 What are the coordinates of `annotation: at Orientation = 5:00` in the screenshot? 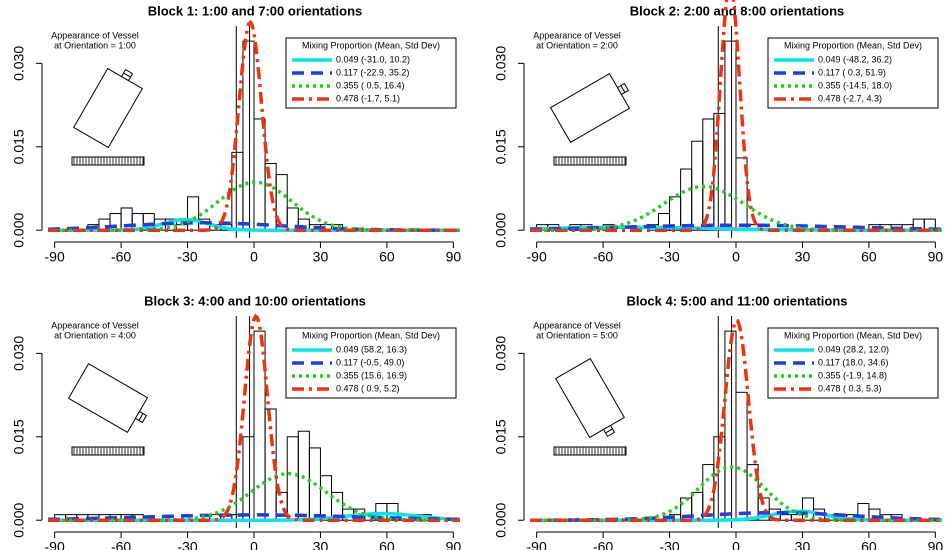 It's located at (577, 335).